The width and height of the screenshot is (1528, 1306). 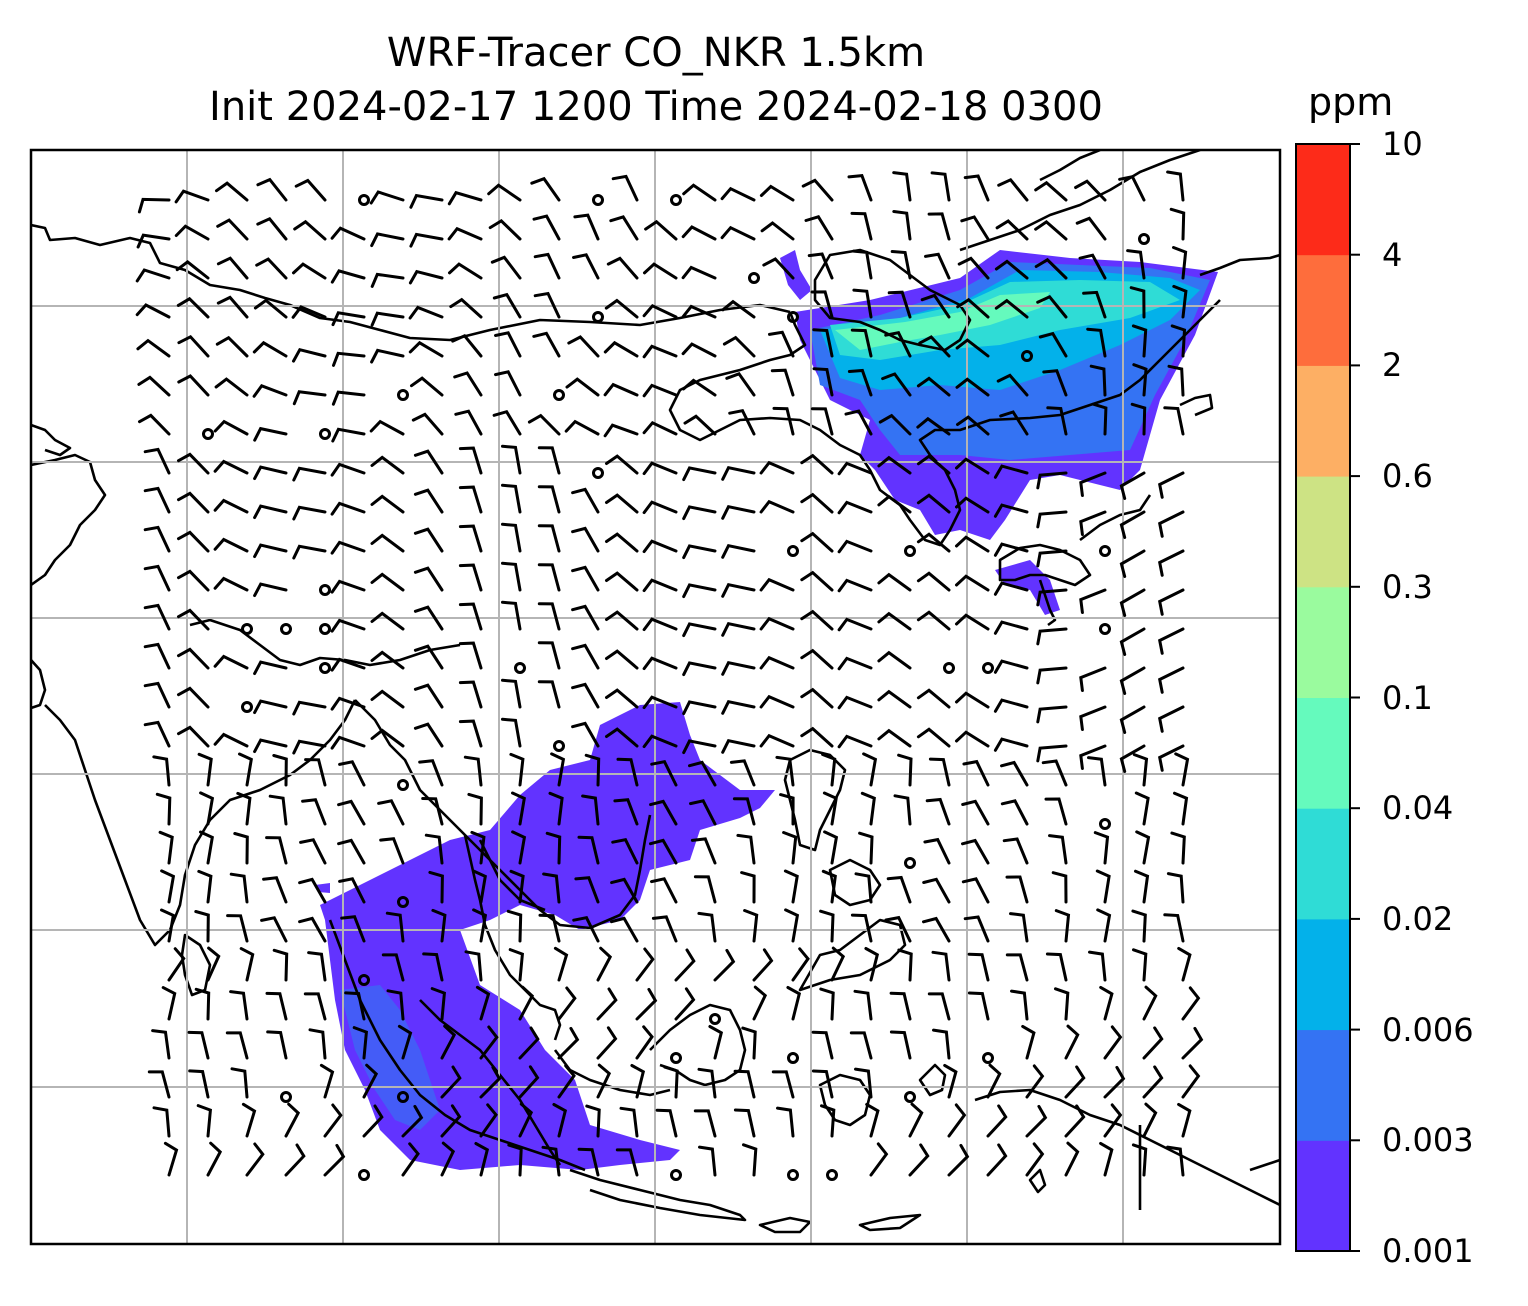 I want to click on map-title-line1: WRF-Tracer CO_NKR 1.5km, so click(x=656, y=53).